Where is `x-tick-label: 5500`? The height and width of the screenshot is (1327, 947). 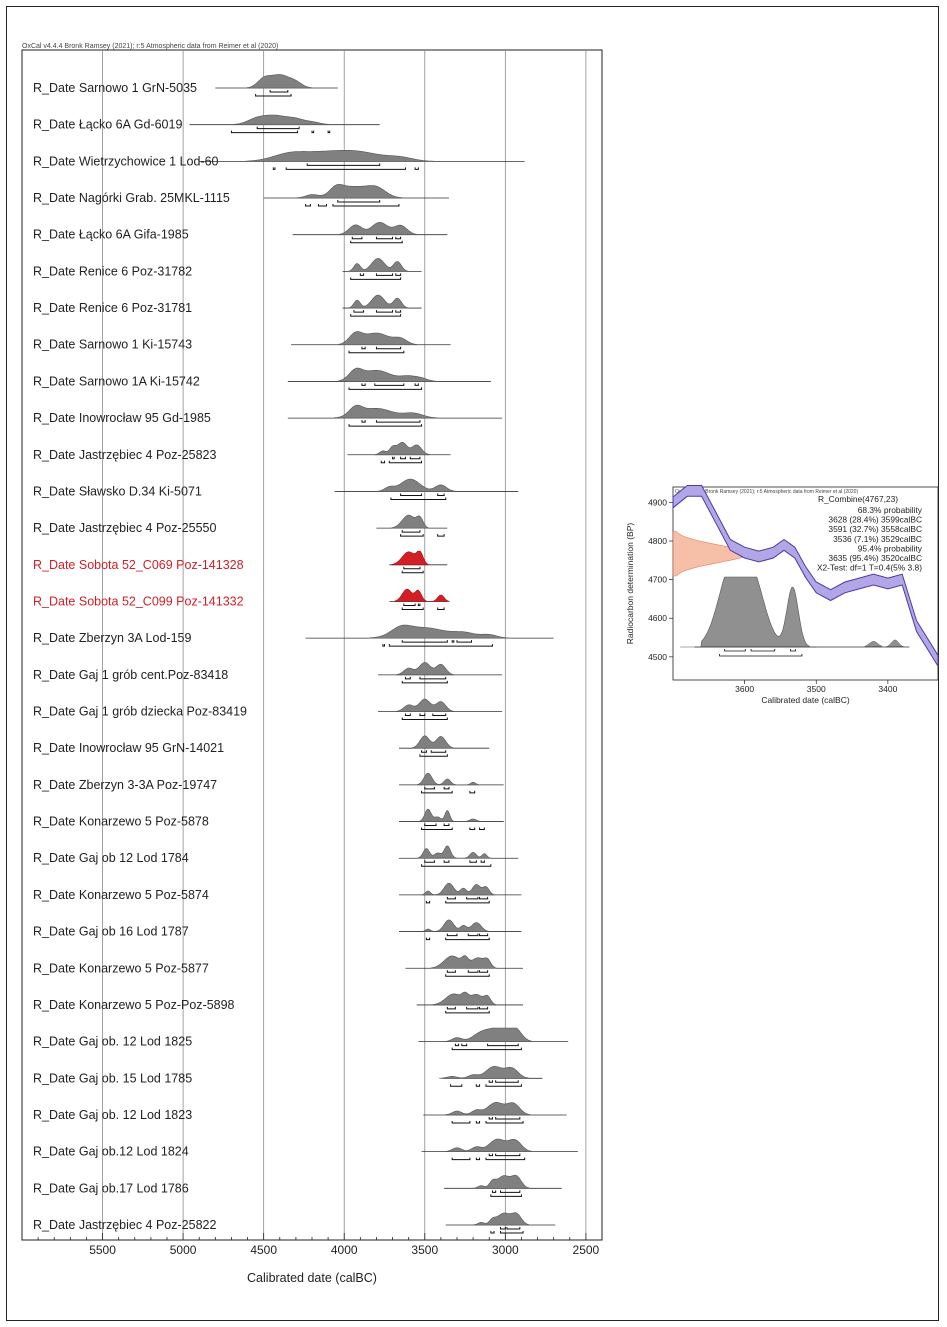
x-tick-label: 5500 is located at coordinates (102, 1250).